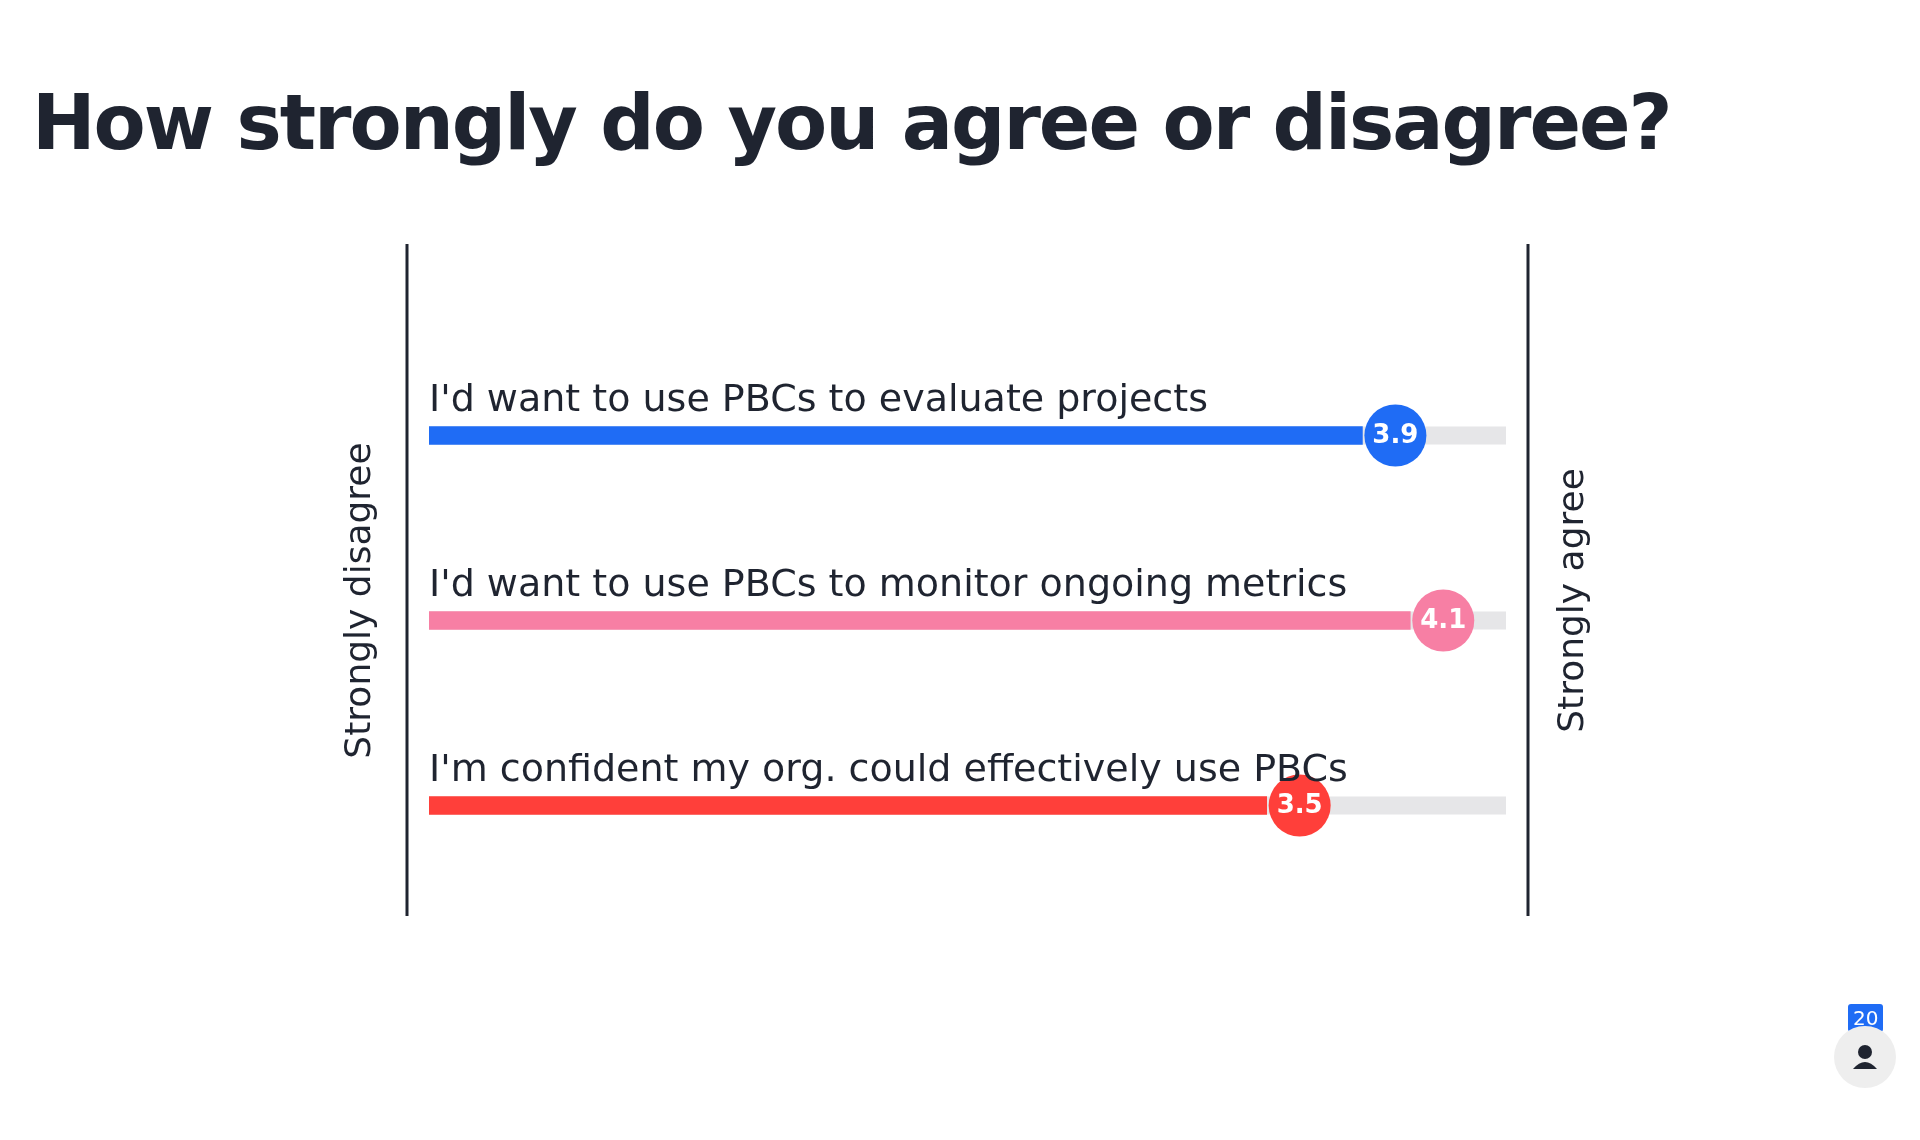  I want to click on chart-title: How strongly do you agree or disagree?, so click(851, 122).